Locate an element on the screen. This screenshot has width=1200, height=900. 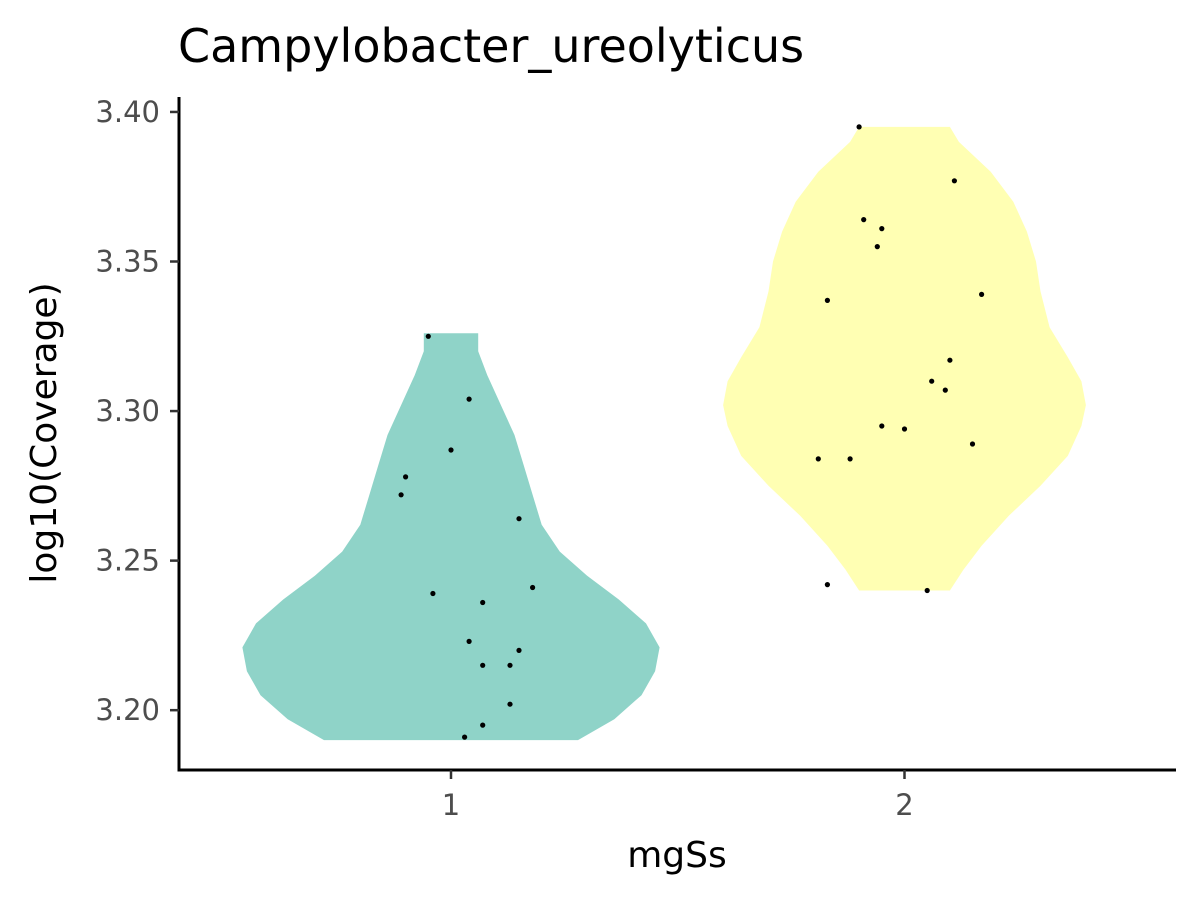
x-axis-title: mgSs is located at coordinates (677, 855).